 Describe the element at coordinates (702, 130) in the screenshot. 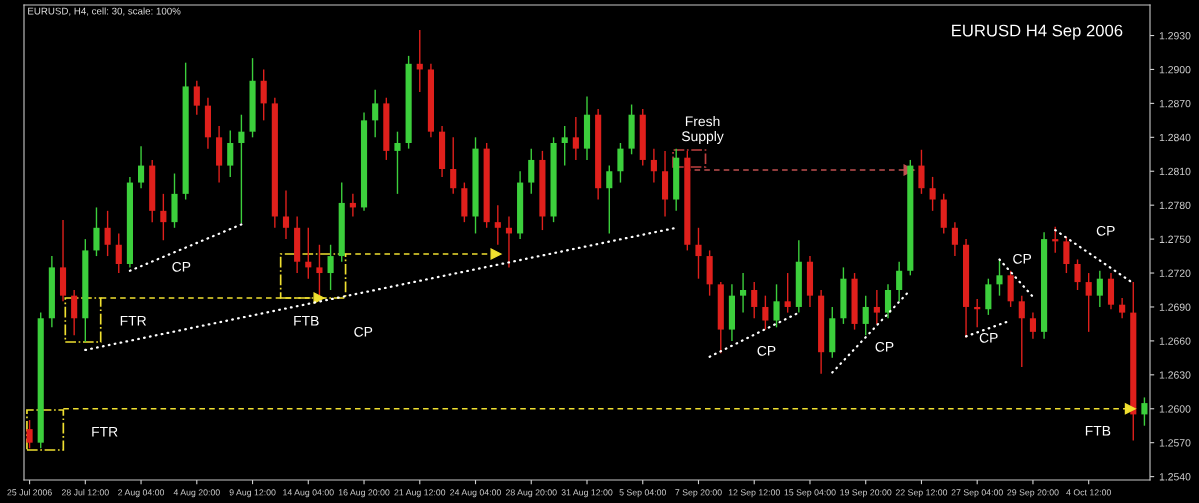

I see `annotation: Fresh Supply` at that location.